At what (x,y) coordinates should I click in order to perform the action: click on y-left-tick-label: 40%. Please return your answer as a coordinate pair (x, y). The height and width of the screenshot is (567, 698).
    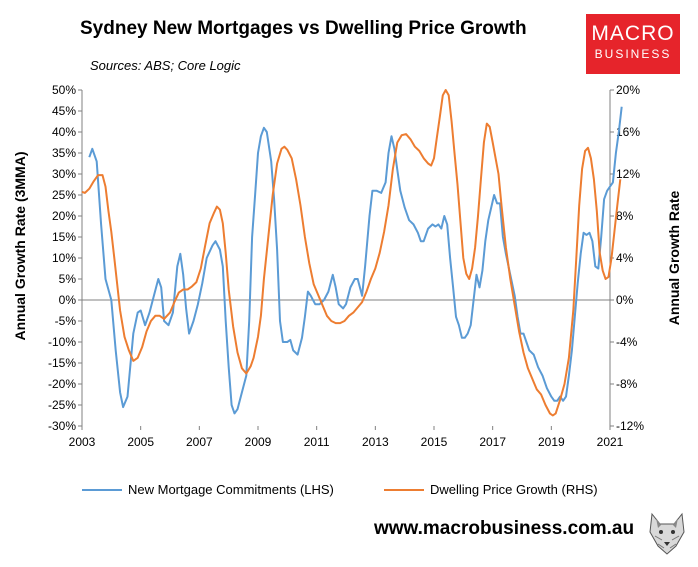
    Looking at the image, I should click on (64, 132).